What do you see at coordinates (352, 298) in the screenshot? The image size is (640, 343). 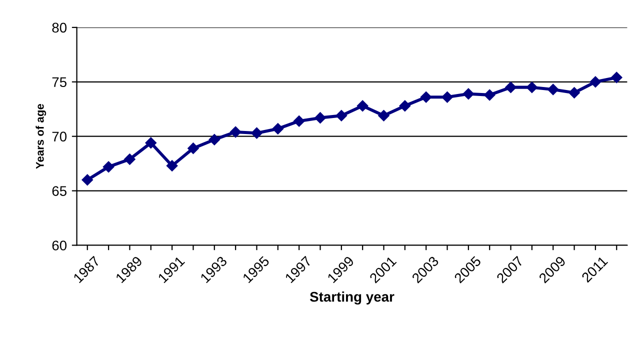 I see `x-axis-title: Starting year` at bounding box center [352, 298].